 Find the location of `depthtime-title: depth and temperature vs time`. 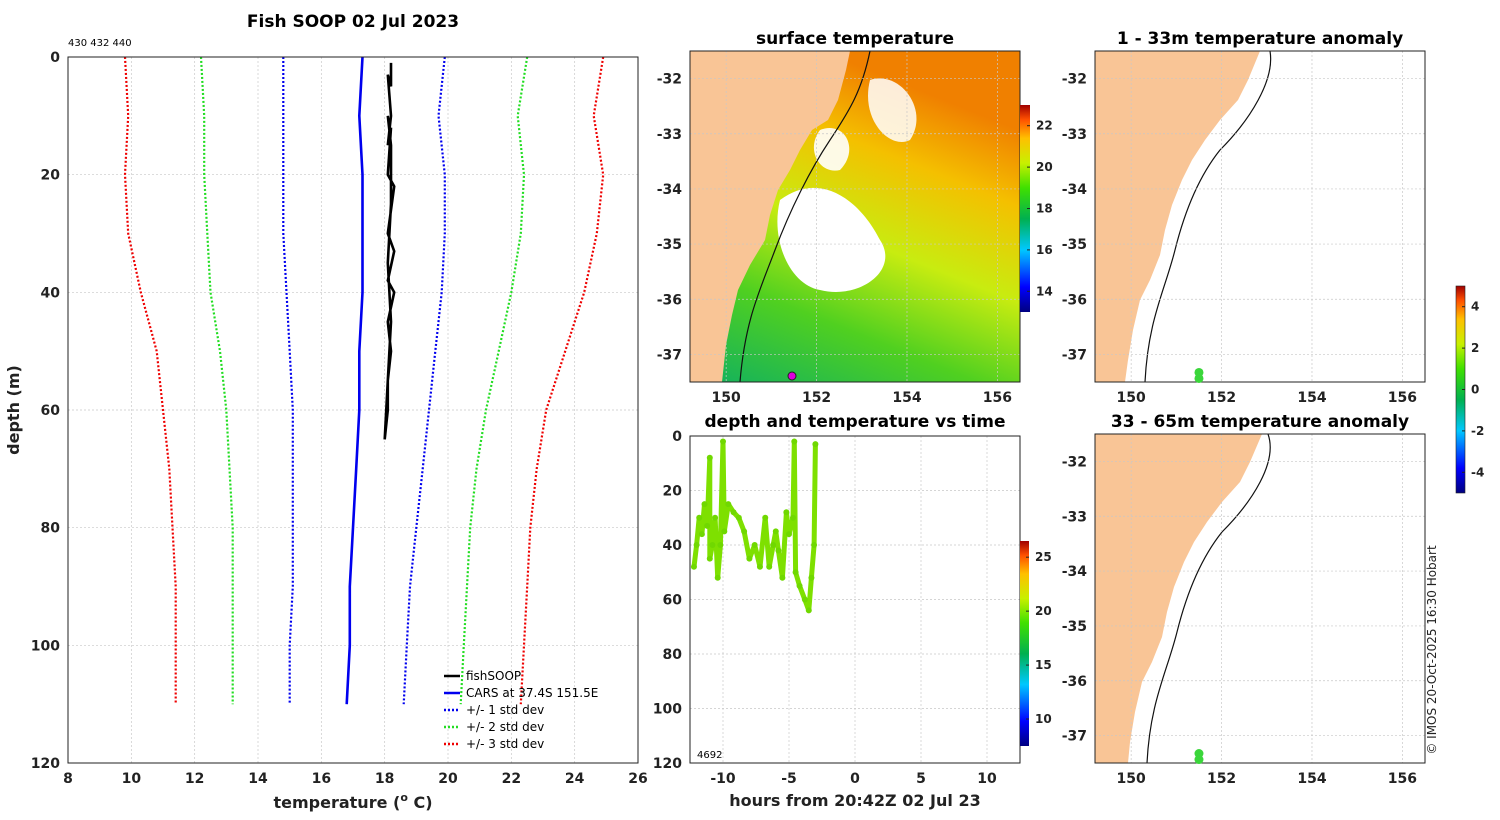

depthtime-title: depth and temperature vs time is located at coordinates (855, 422).